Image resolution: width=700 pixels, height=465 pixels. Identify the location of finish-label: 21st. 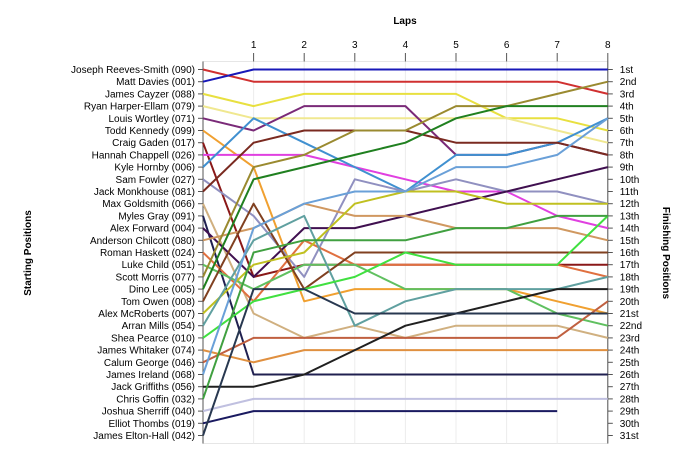
(629, 314).